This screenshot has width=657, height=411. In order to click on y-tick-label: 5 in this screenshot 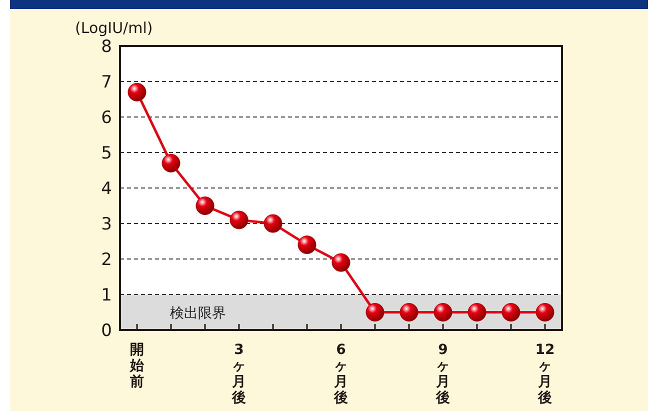, I will do `click(106, 154)`.